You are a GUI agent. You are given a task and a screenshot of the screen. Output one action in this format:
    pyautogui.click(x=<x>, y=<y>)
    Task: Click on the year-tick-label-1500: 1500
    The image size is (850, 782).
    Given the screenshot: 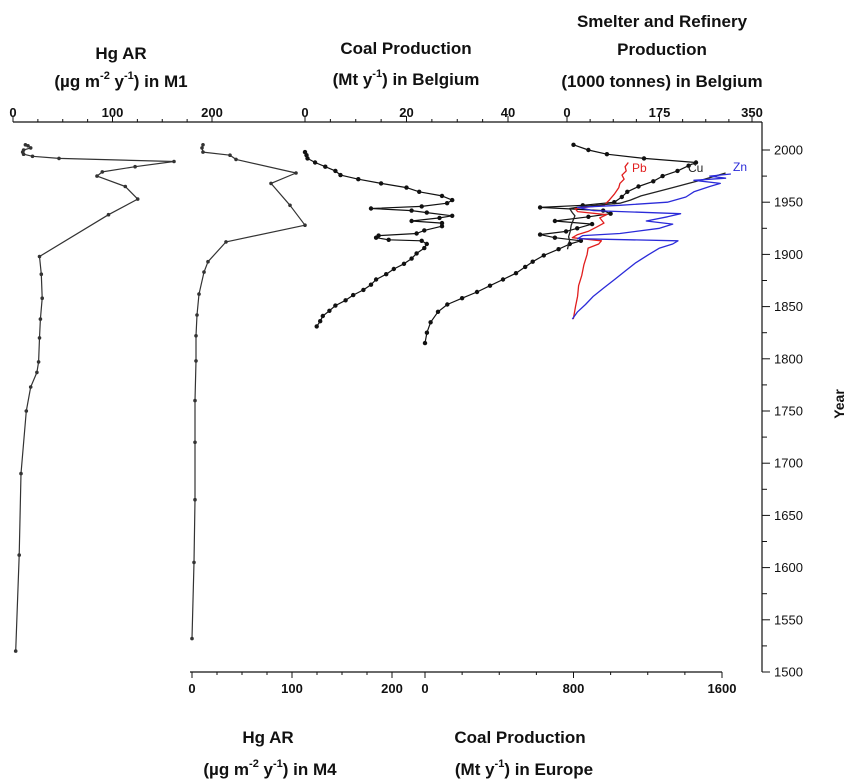 What is the action you would take?
    pyautogui.click(x=788, y=672)
    